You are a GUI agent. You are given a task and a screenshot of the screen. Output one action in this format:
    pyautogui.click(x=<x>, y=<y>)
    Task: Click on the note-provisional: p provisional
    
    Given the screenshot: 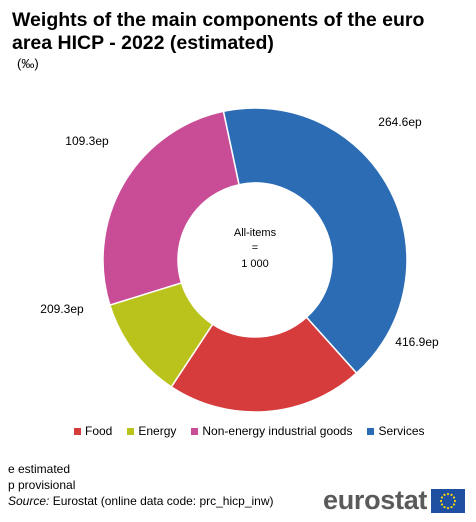 What is the action you would take?
    pyautogui.click(x=42, y=485)
    